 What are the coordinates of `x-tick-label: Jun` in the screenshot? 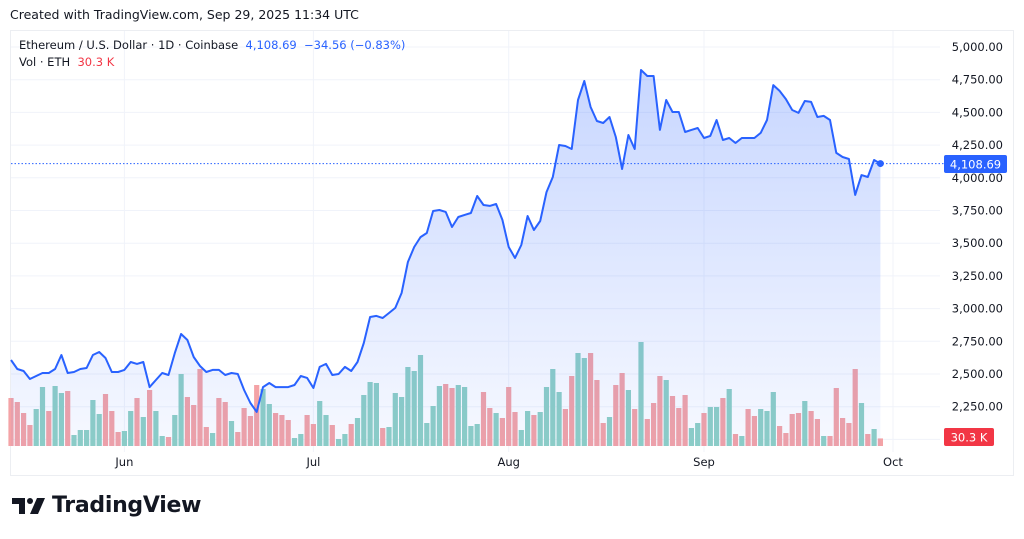 It's located at (123, 462).